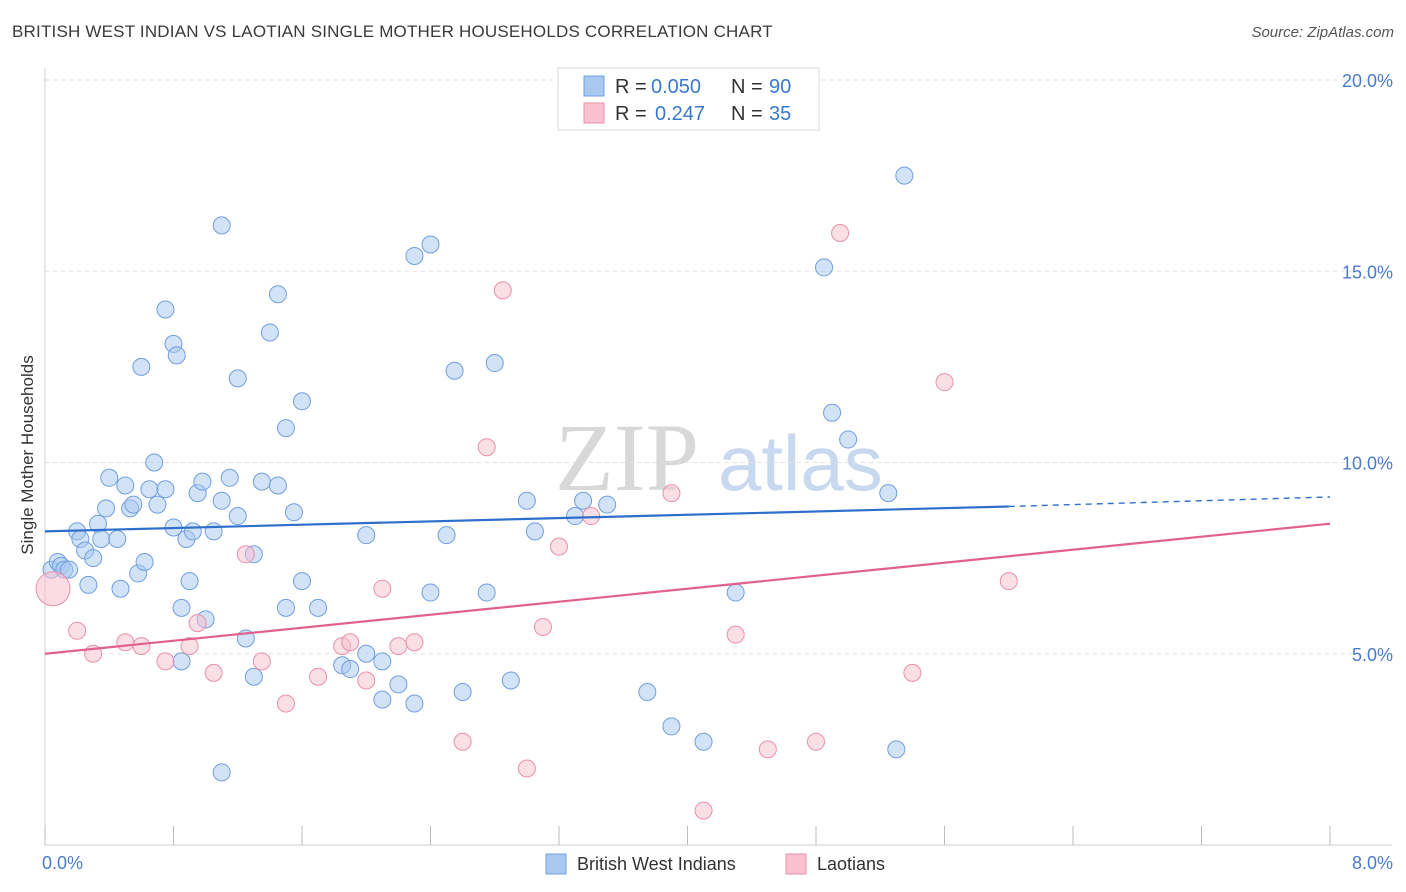  I want to click on legend-r-value-1: 0.247, so click(680, 114).